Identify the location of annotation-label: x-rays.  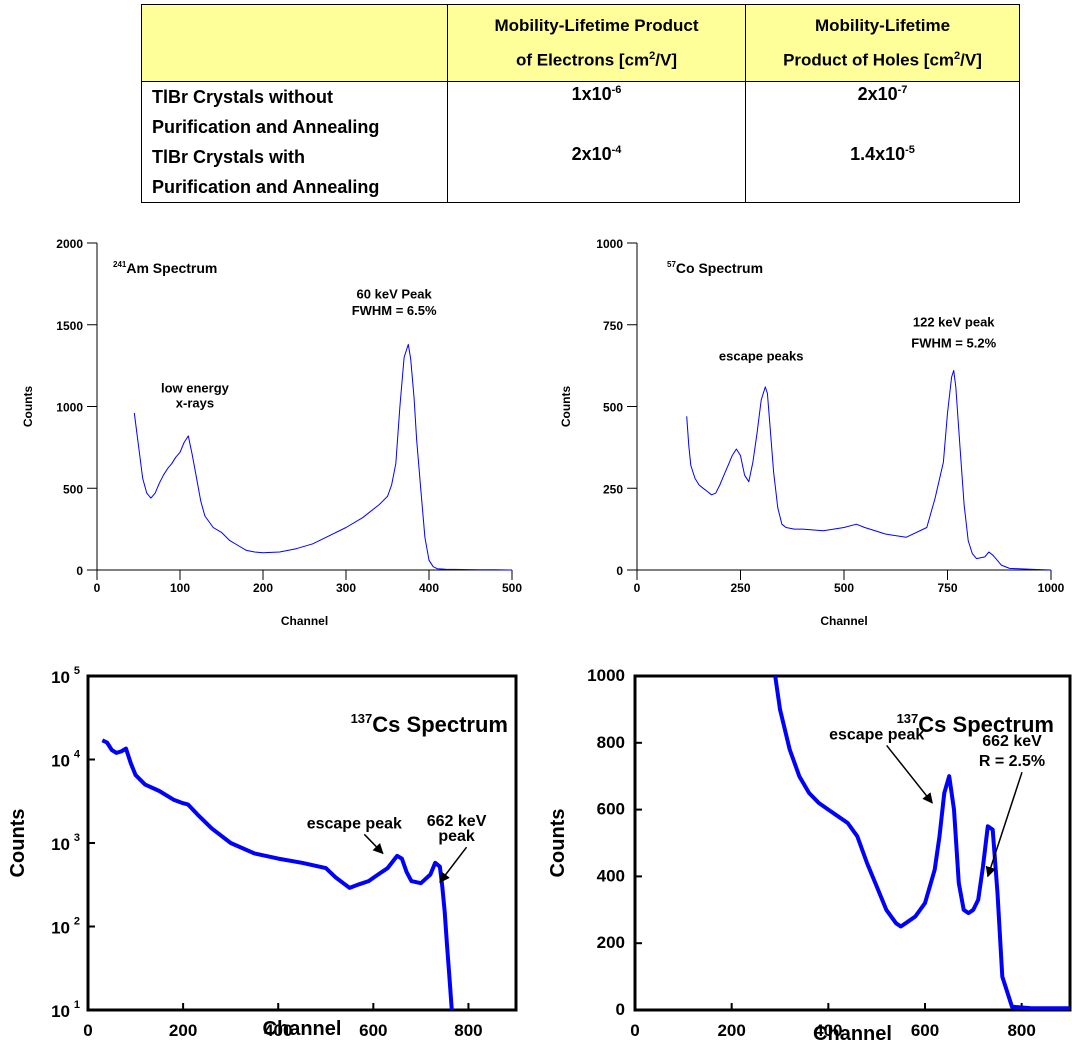
(195, 402).